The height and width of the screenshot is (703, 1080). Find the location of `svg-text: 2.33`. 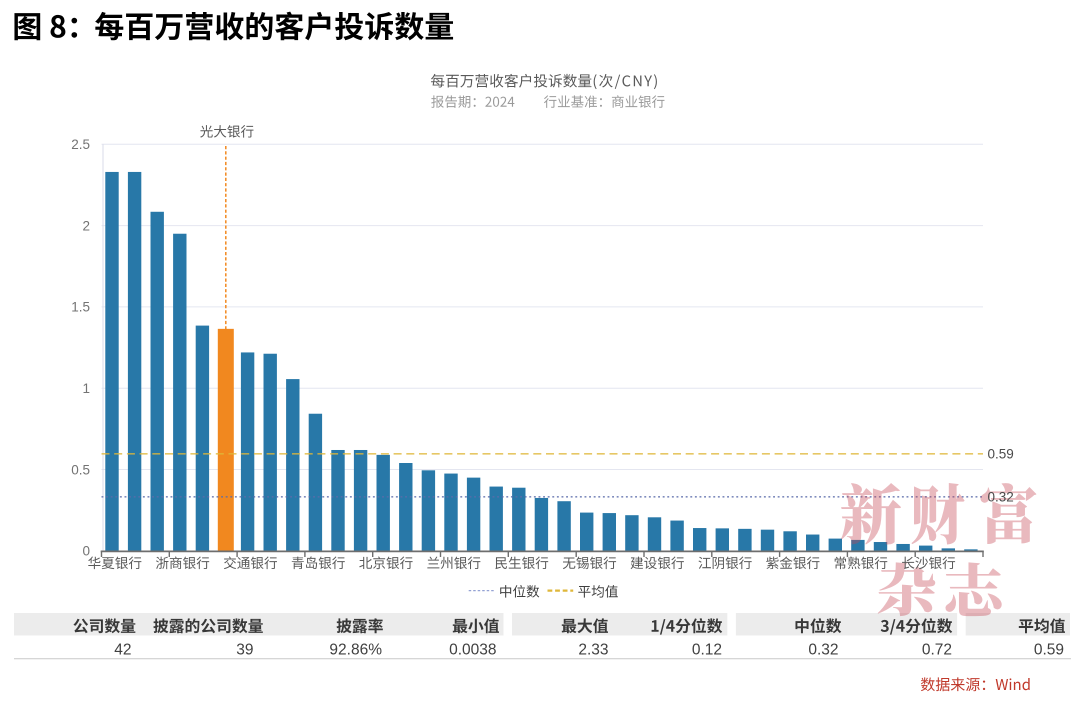

svg-text: 2.33 is located at coordinates (593, 650).